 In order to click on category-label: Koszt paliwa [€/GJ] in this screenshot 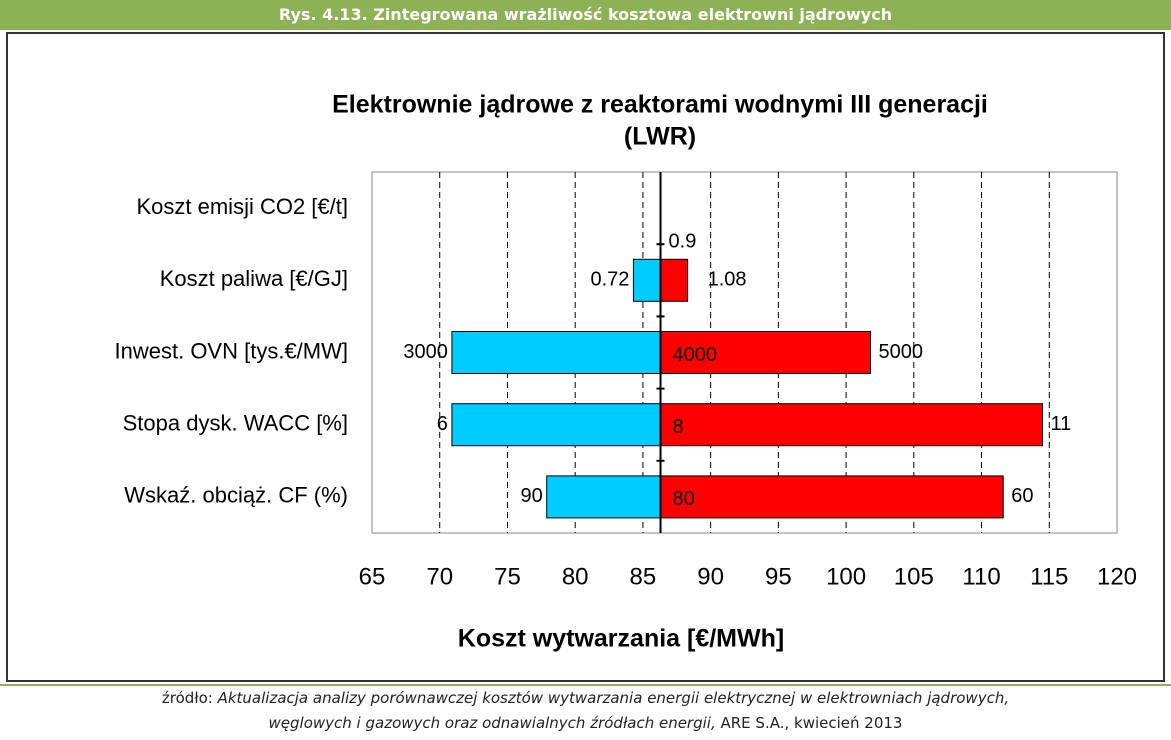, I will do `click(254, 278)`.